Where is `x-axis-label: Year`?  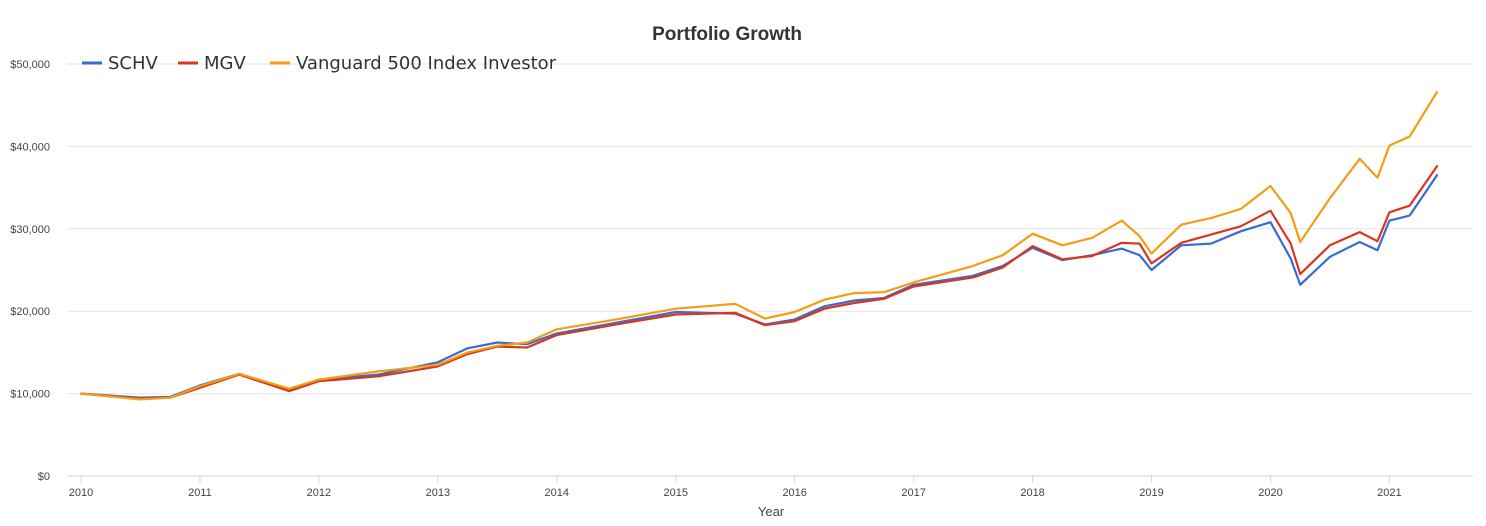
x-axis-label: Year is located at coordinates (771, 511).